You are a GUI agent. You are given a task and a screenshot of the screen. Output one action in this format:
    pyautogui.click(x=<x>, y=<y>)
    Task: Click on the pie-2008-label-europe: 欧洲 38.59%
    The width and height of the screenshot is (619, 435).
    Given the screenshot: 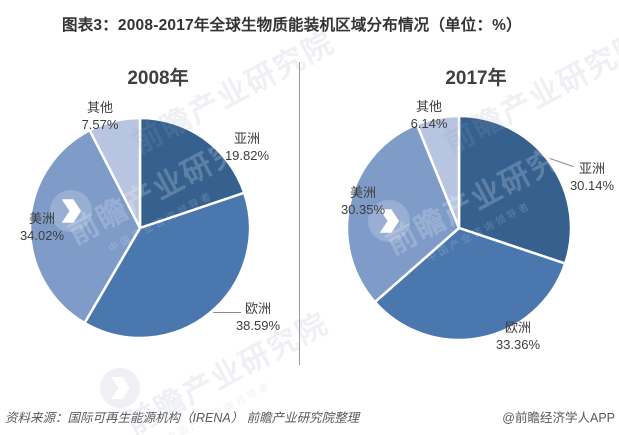 What is the action you would take?
    pyautogui.click(x=258, y=317)
    